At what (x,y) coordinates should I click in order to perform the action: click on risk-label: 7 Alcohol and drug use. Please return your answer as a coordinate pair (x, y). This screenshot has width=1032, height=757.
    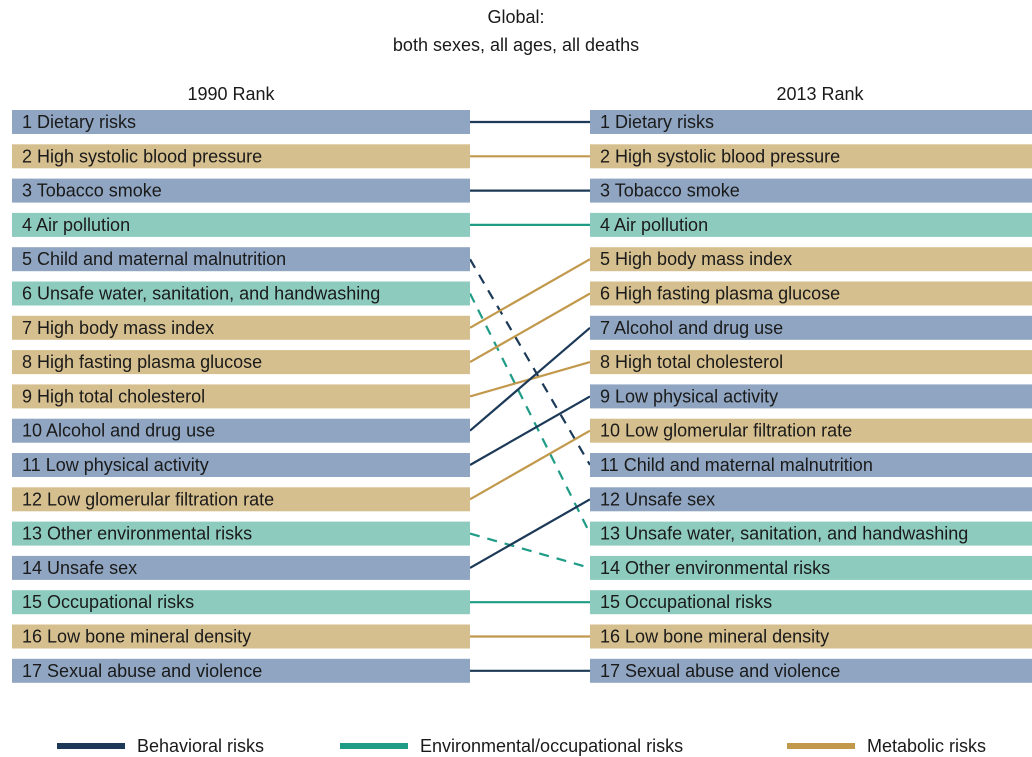
    Looking at the image, I should click on (691, 328).